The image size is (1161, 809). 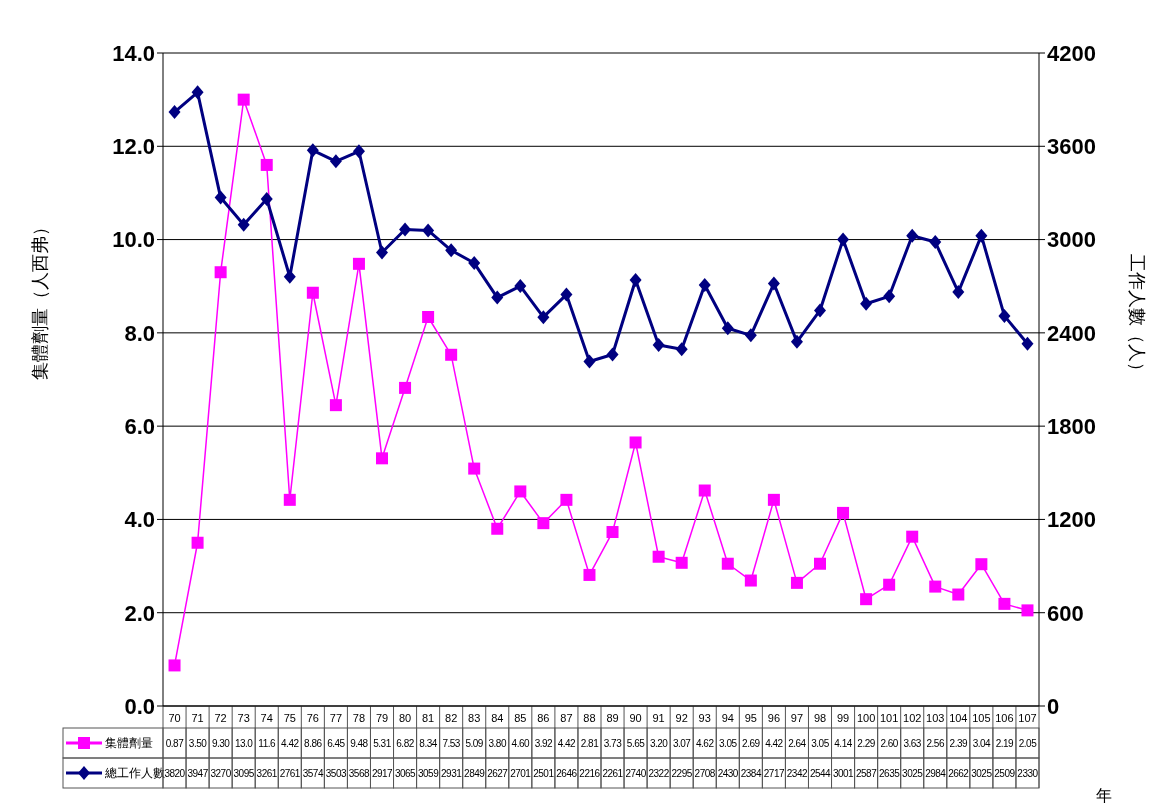 What do you see at coordinates (451, 743) in the screenshot?
I see `data-label: 7.53` at bounding box center [451, 743].